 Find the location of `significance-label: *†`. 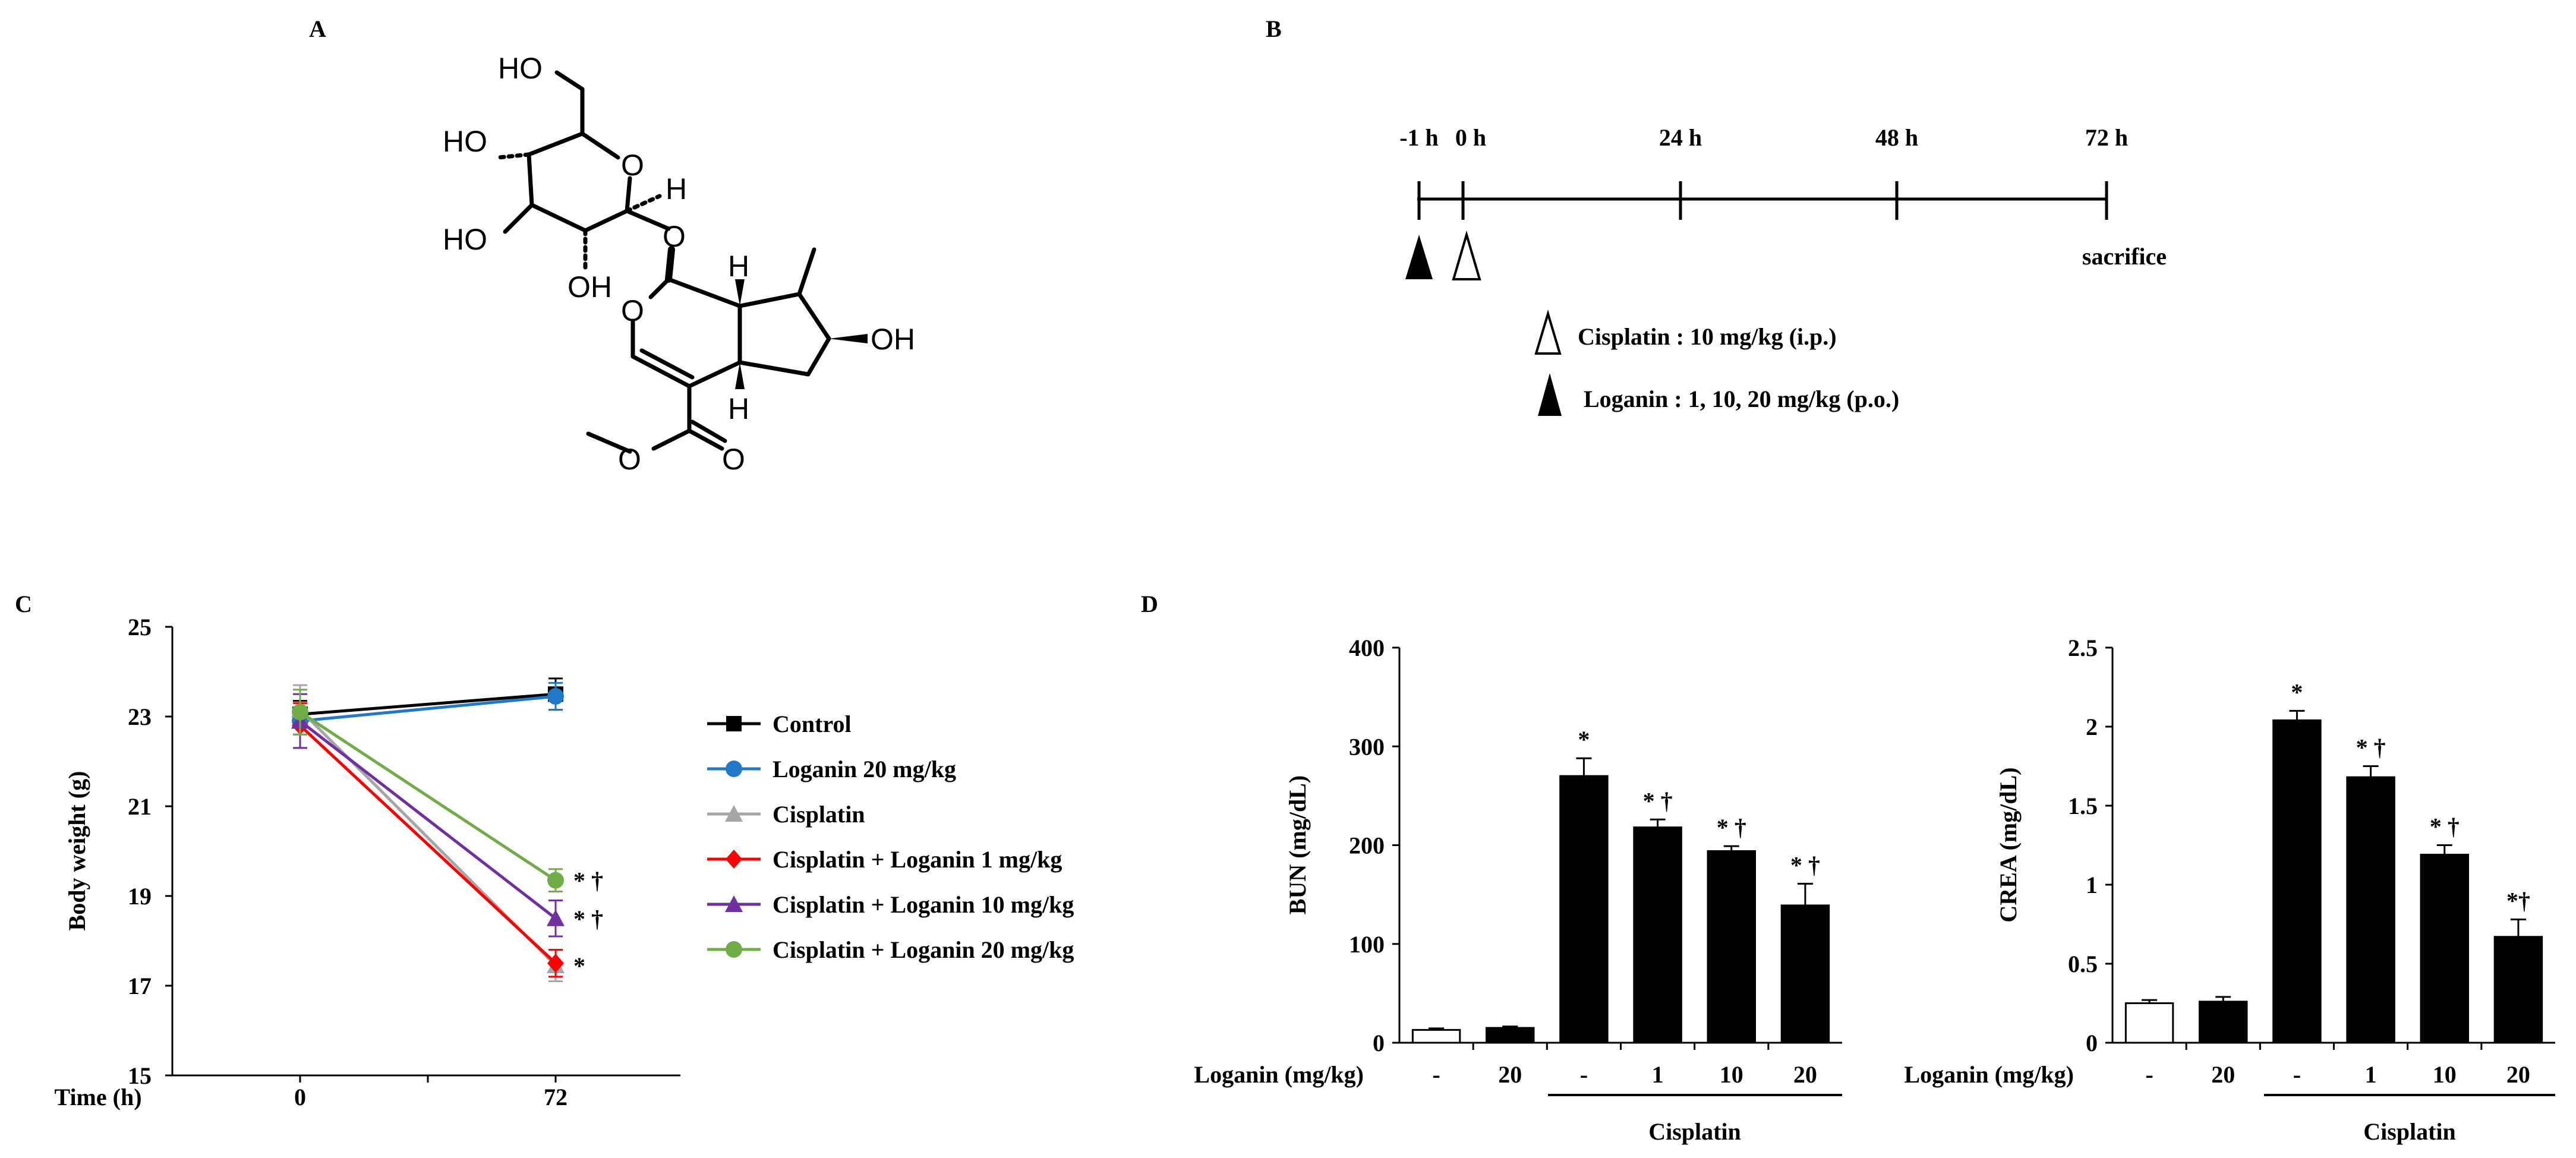

significance-label: *† is located at coordinates (2518, 901).